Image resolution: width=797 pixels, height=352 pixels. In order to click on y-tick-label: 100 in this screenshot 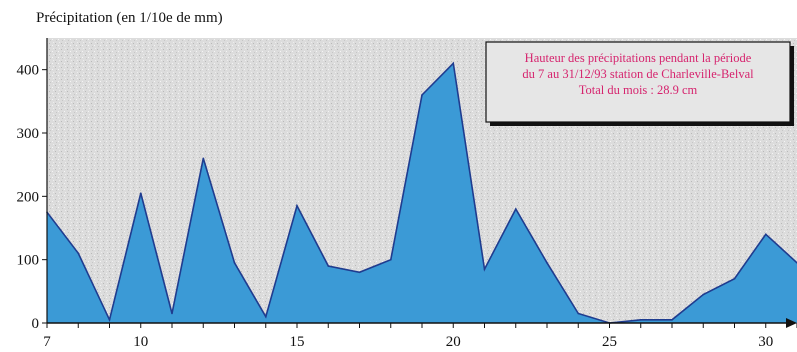, I will do `click(28, 261)`.